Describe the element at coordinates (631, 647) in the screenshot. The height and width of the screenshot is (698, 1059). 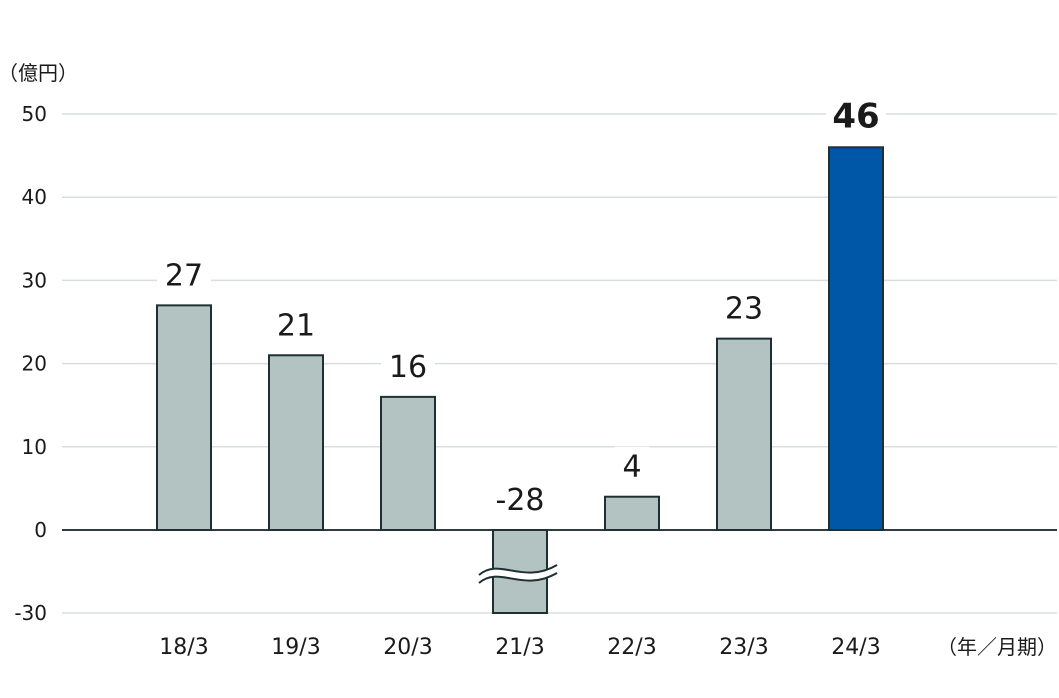
I see `x-tick-label: 22/3` at that location.